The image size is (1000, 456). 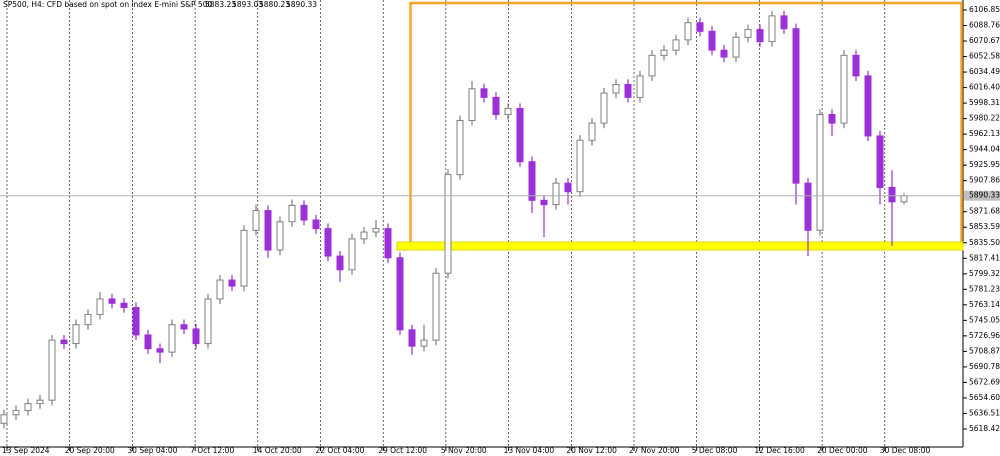 What do you see at coordinates (591, 450) in the screenshot?
I see `x-tick-label: 20 Nov 12:00` at bounding box center [591, 450].